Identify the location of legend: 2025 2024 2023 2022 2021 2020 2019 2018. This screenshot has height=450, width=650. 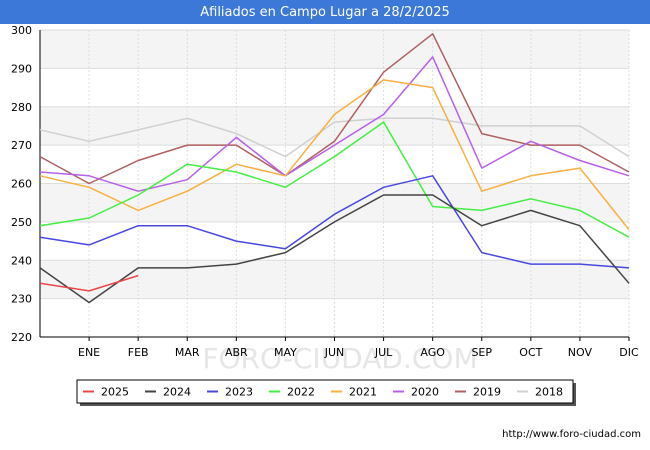
(326, 392).